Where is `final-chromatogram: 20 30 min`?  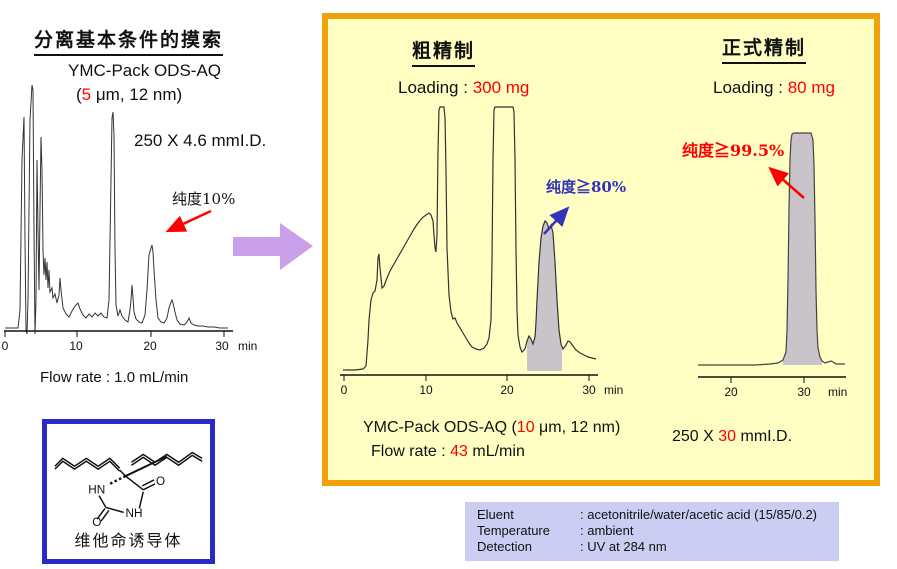
final-chromatogram: 20 30 min is located at coordinates (772, 265).